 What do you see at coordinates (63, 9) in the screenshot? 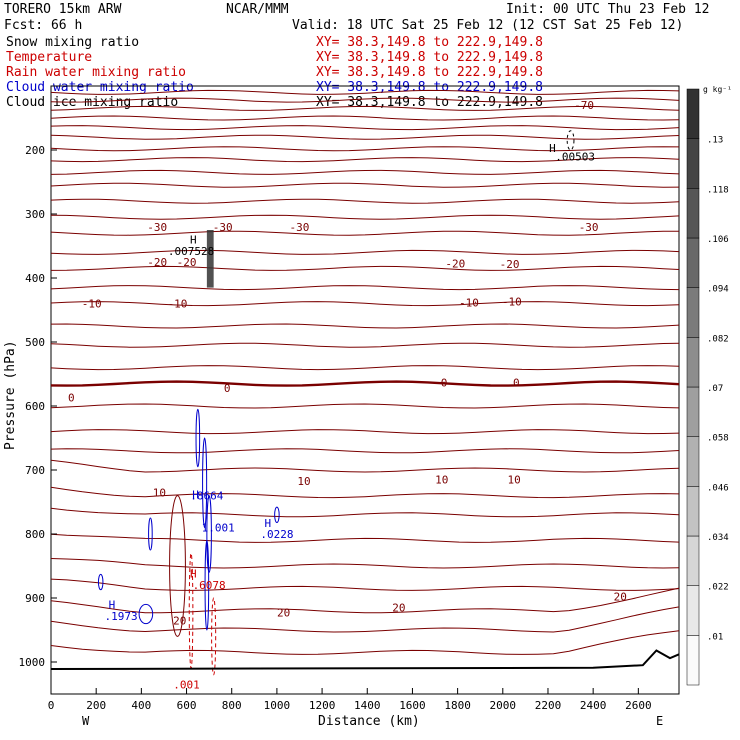
I see `model-title: TORERO 15km ARW` at bounding box center [63, 9].